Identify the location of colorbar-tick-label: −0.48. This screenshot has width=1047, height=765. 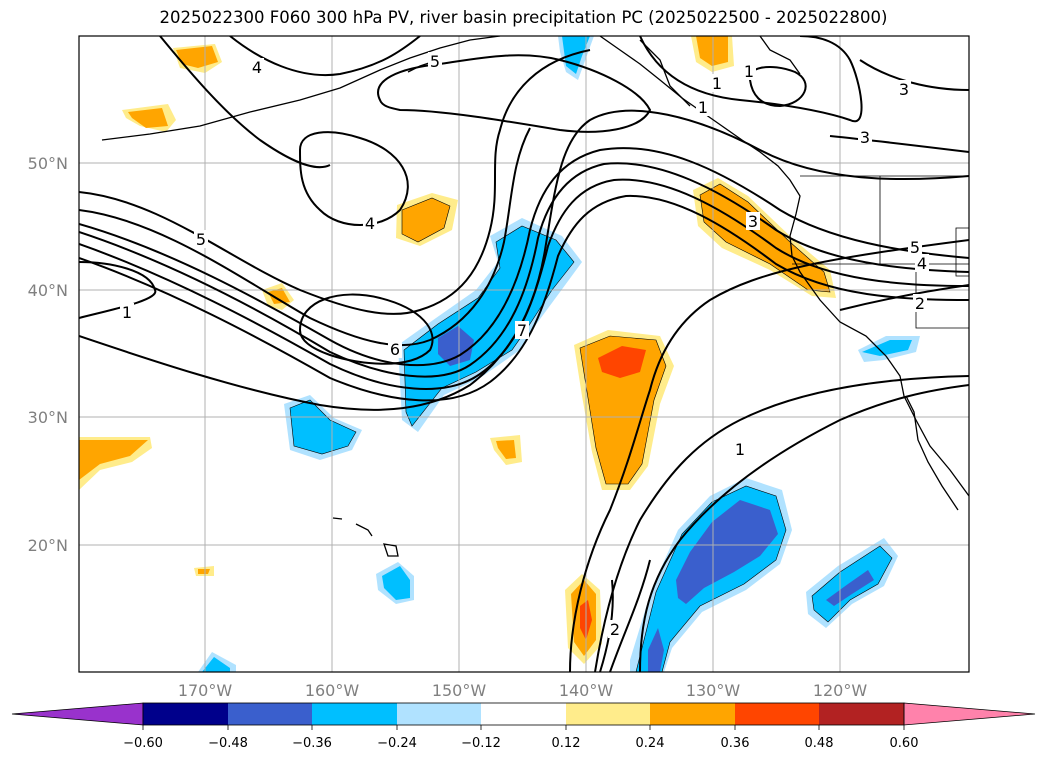
(228, 743).